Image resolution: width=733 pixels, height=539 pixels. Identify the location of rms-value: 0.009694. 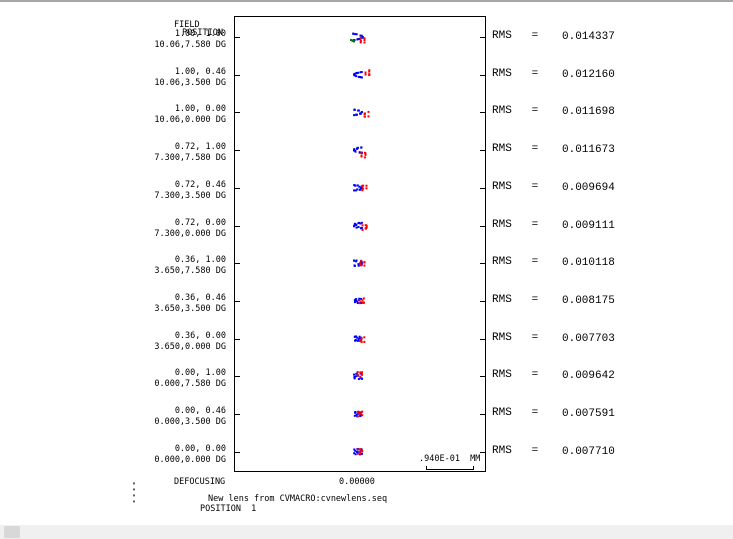
(588, 187).